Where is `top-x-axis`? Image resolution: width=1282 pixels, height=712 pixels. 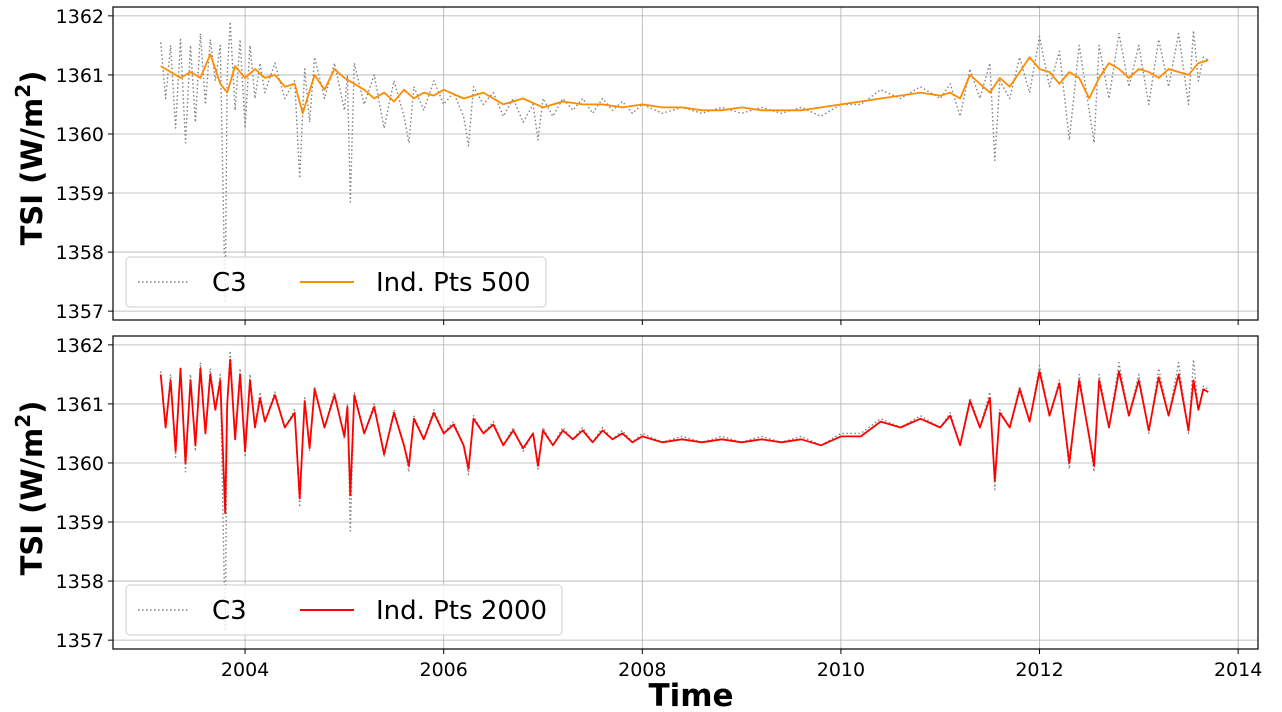
top-x-axis is located at coordinates (741, 322).